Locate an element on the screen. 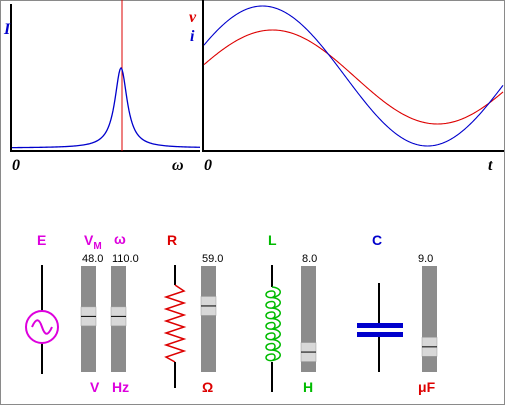 Image resolution: width=505 pixels, height=405 pixels. ac-source-icon is located at coordinates (42, 319).